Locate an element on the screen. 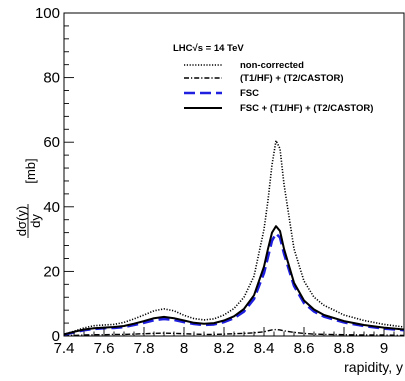  legend-label-3: FSC + (T1/HF) + (T2/CASTOR) is located at coordinates (306, 108).